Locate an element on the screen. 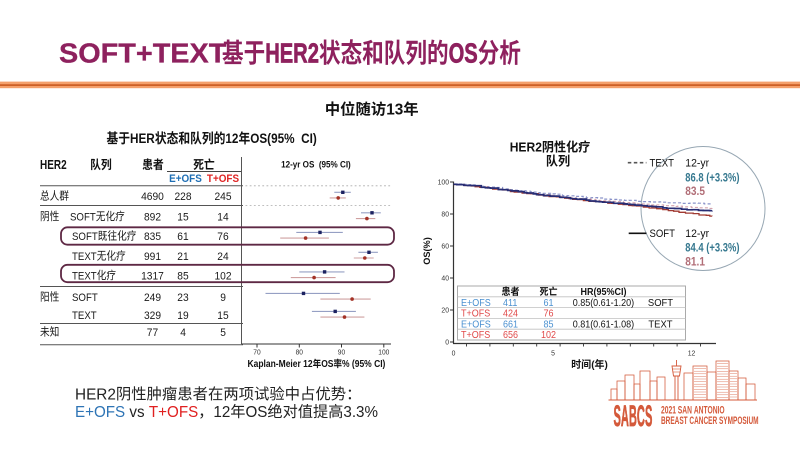  svg-text: 656 is located at coordinates (510, 336).